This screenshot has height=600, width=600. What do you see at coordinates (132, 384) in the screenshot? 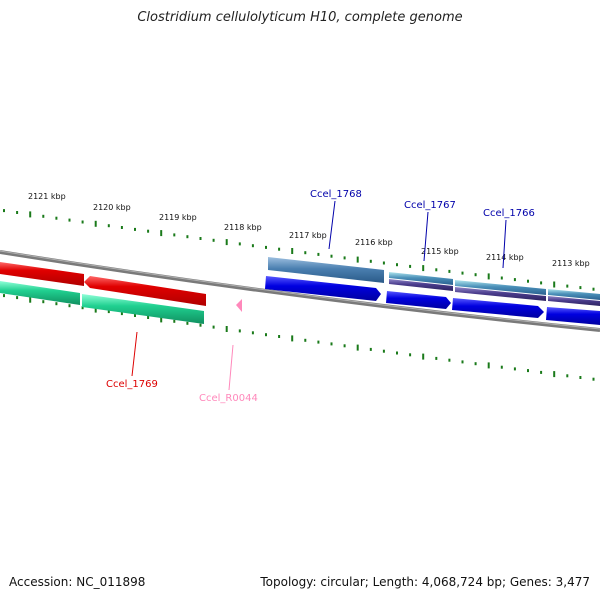
I see `gene-label-ccel-1769: Ccel_1769` at bounding box center [132, 384].